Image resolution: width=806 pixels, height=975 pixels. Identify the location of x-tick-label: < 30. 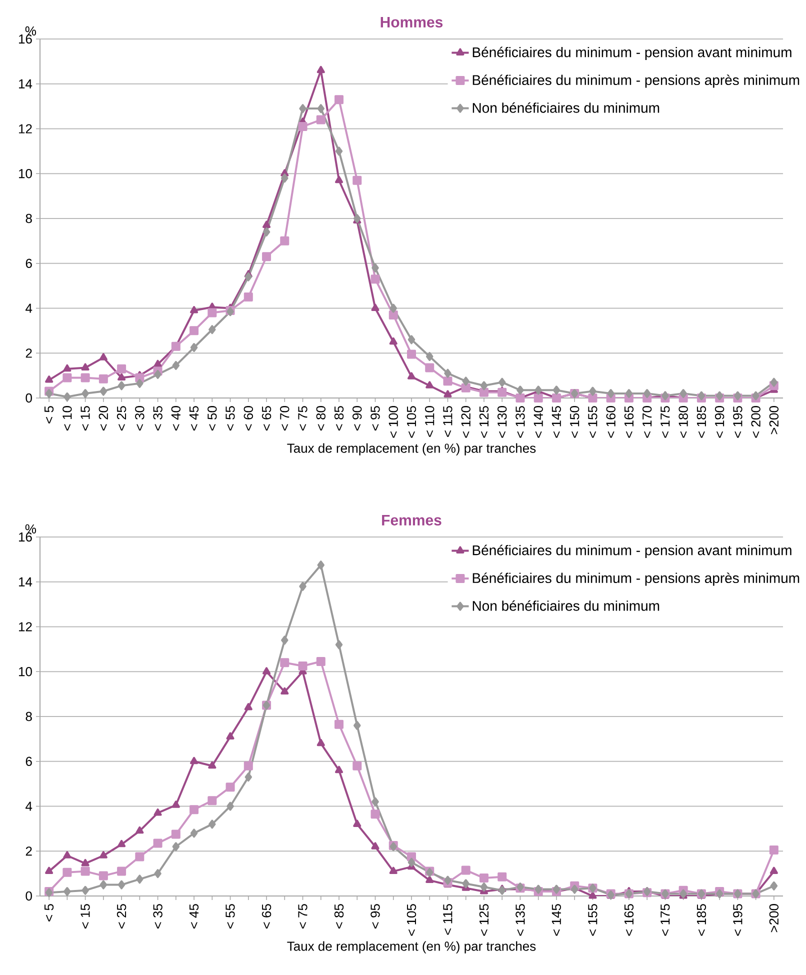
(139, 418).